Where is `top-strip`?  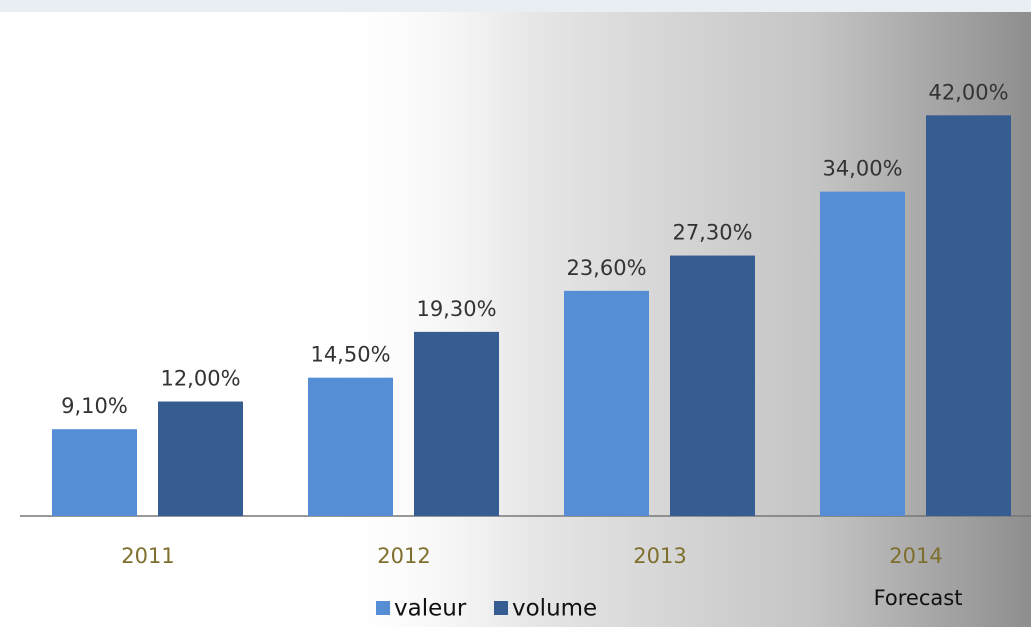 top-strip is located at coordinates (515, 6).